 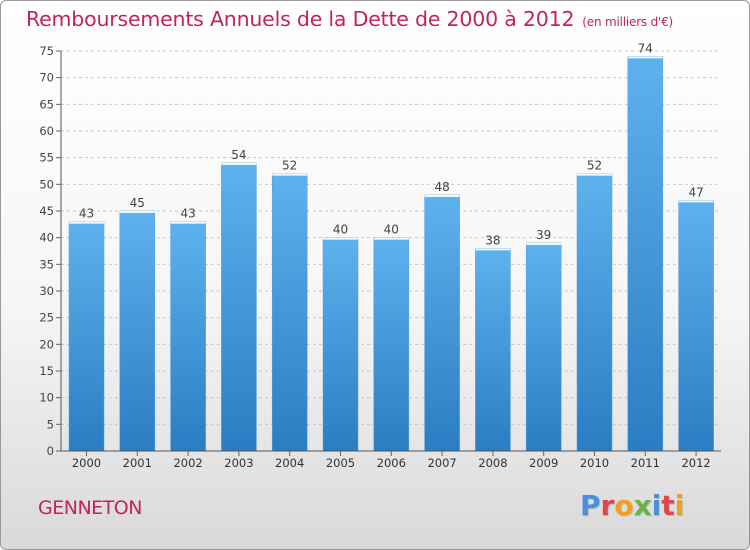 What do you see at coordinates (137, 463) in the screenshot?
I see `x-tick-label: 2001` at bounding box center [137, 463].